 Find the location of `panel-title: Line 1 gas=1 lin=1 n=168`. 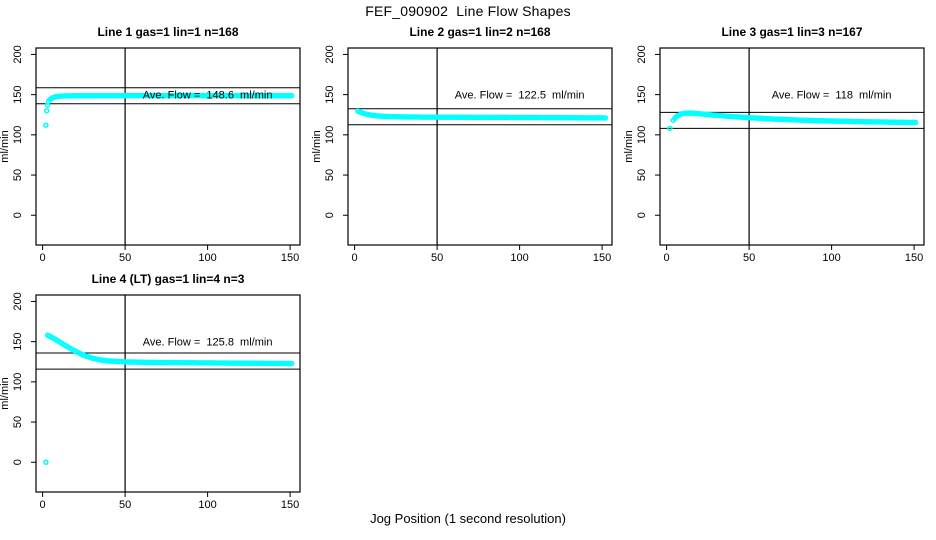

panel-title: Line 1 gas=1 lin=1 n=168 is located at coordinates (167, 32).